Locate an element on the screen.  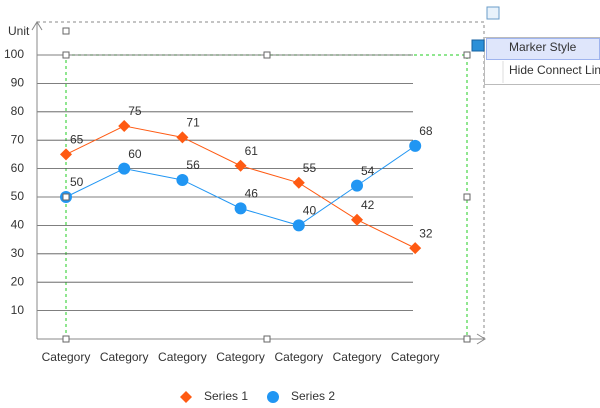
y-tick-label: 10 is located at coordinates (18, 310).